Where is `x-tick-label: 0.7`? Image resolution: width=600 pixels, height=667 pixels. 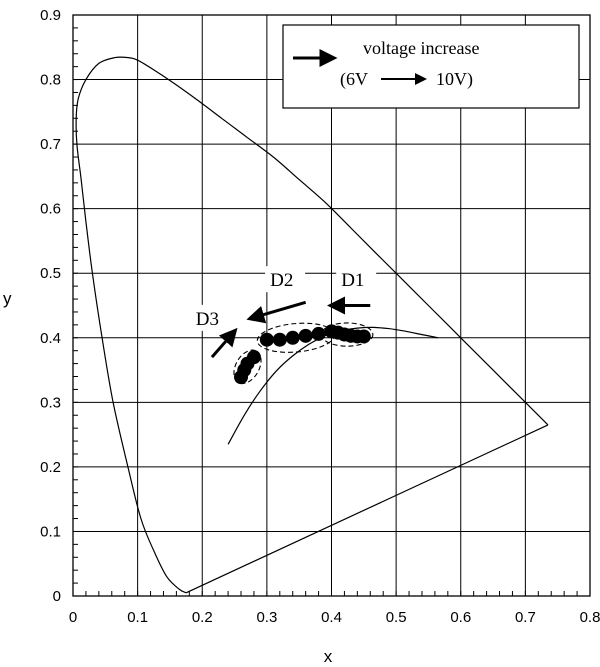 x-tick-label: 0.7 is located at coordinates (525, 617).